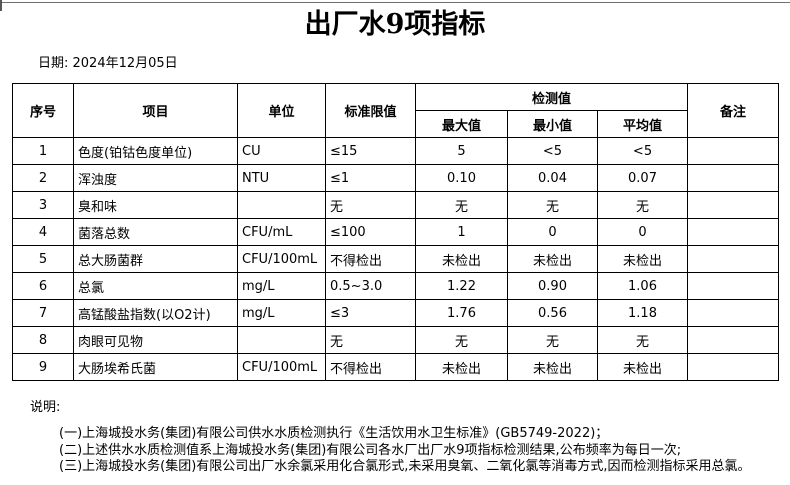 Image resolution: width=790 pixels, height=485 pixels. What do you see at coordinates (461, 178) in the screenshot?
I see `row-max: 0.10` at bounding box center [461, 178].